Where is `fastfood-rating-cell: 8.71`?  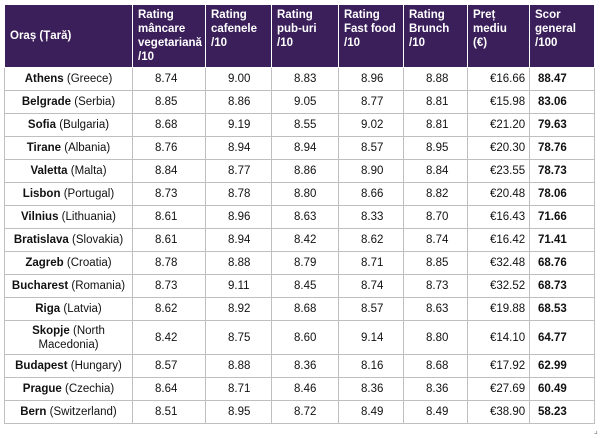 fastfood-rating-cell: 8.71 is located at coordinates (371, 263).